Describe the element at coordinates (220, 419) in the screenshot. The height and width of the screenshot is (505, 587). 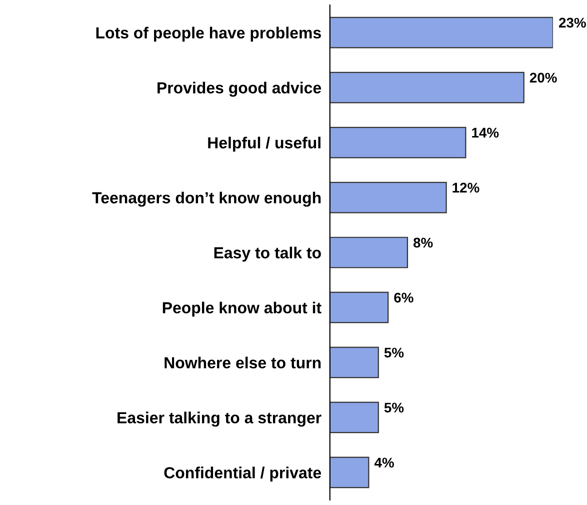
I see `y-tick-label: Easier talking to a stranger` at that location.